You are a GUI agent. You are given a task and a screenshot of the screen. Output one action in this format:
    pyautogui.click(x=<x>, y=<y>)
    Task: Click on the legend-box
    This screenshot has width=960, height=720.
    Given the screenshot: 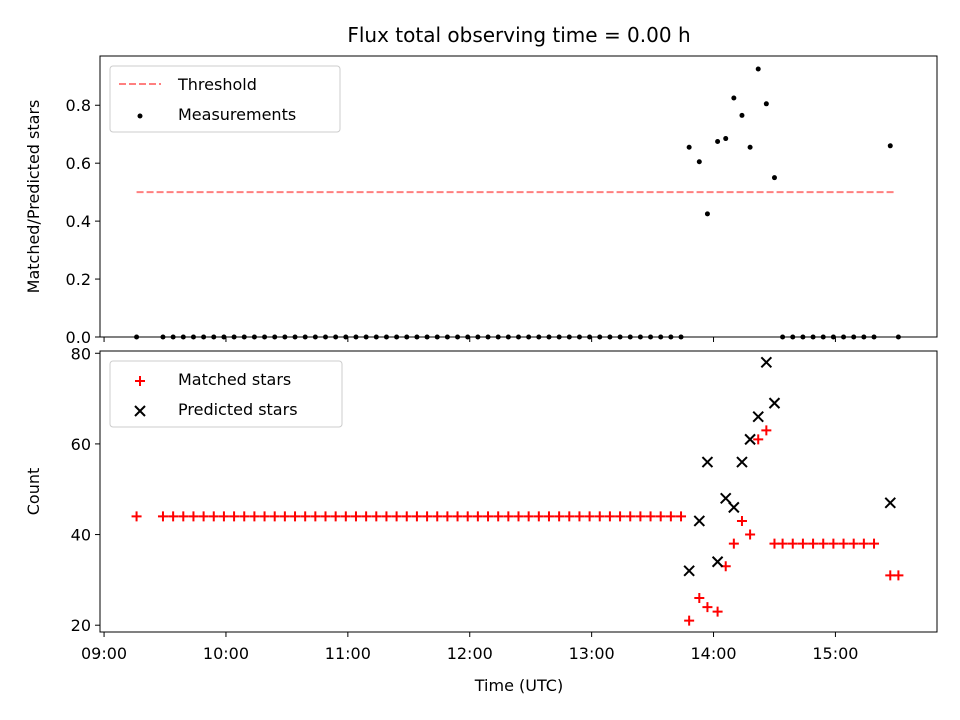 What is the action you would take?
    pyautogui.click(x=226, y=394)
    